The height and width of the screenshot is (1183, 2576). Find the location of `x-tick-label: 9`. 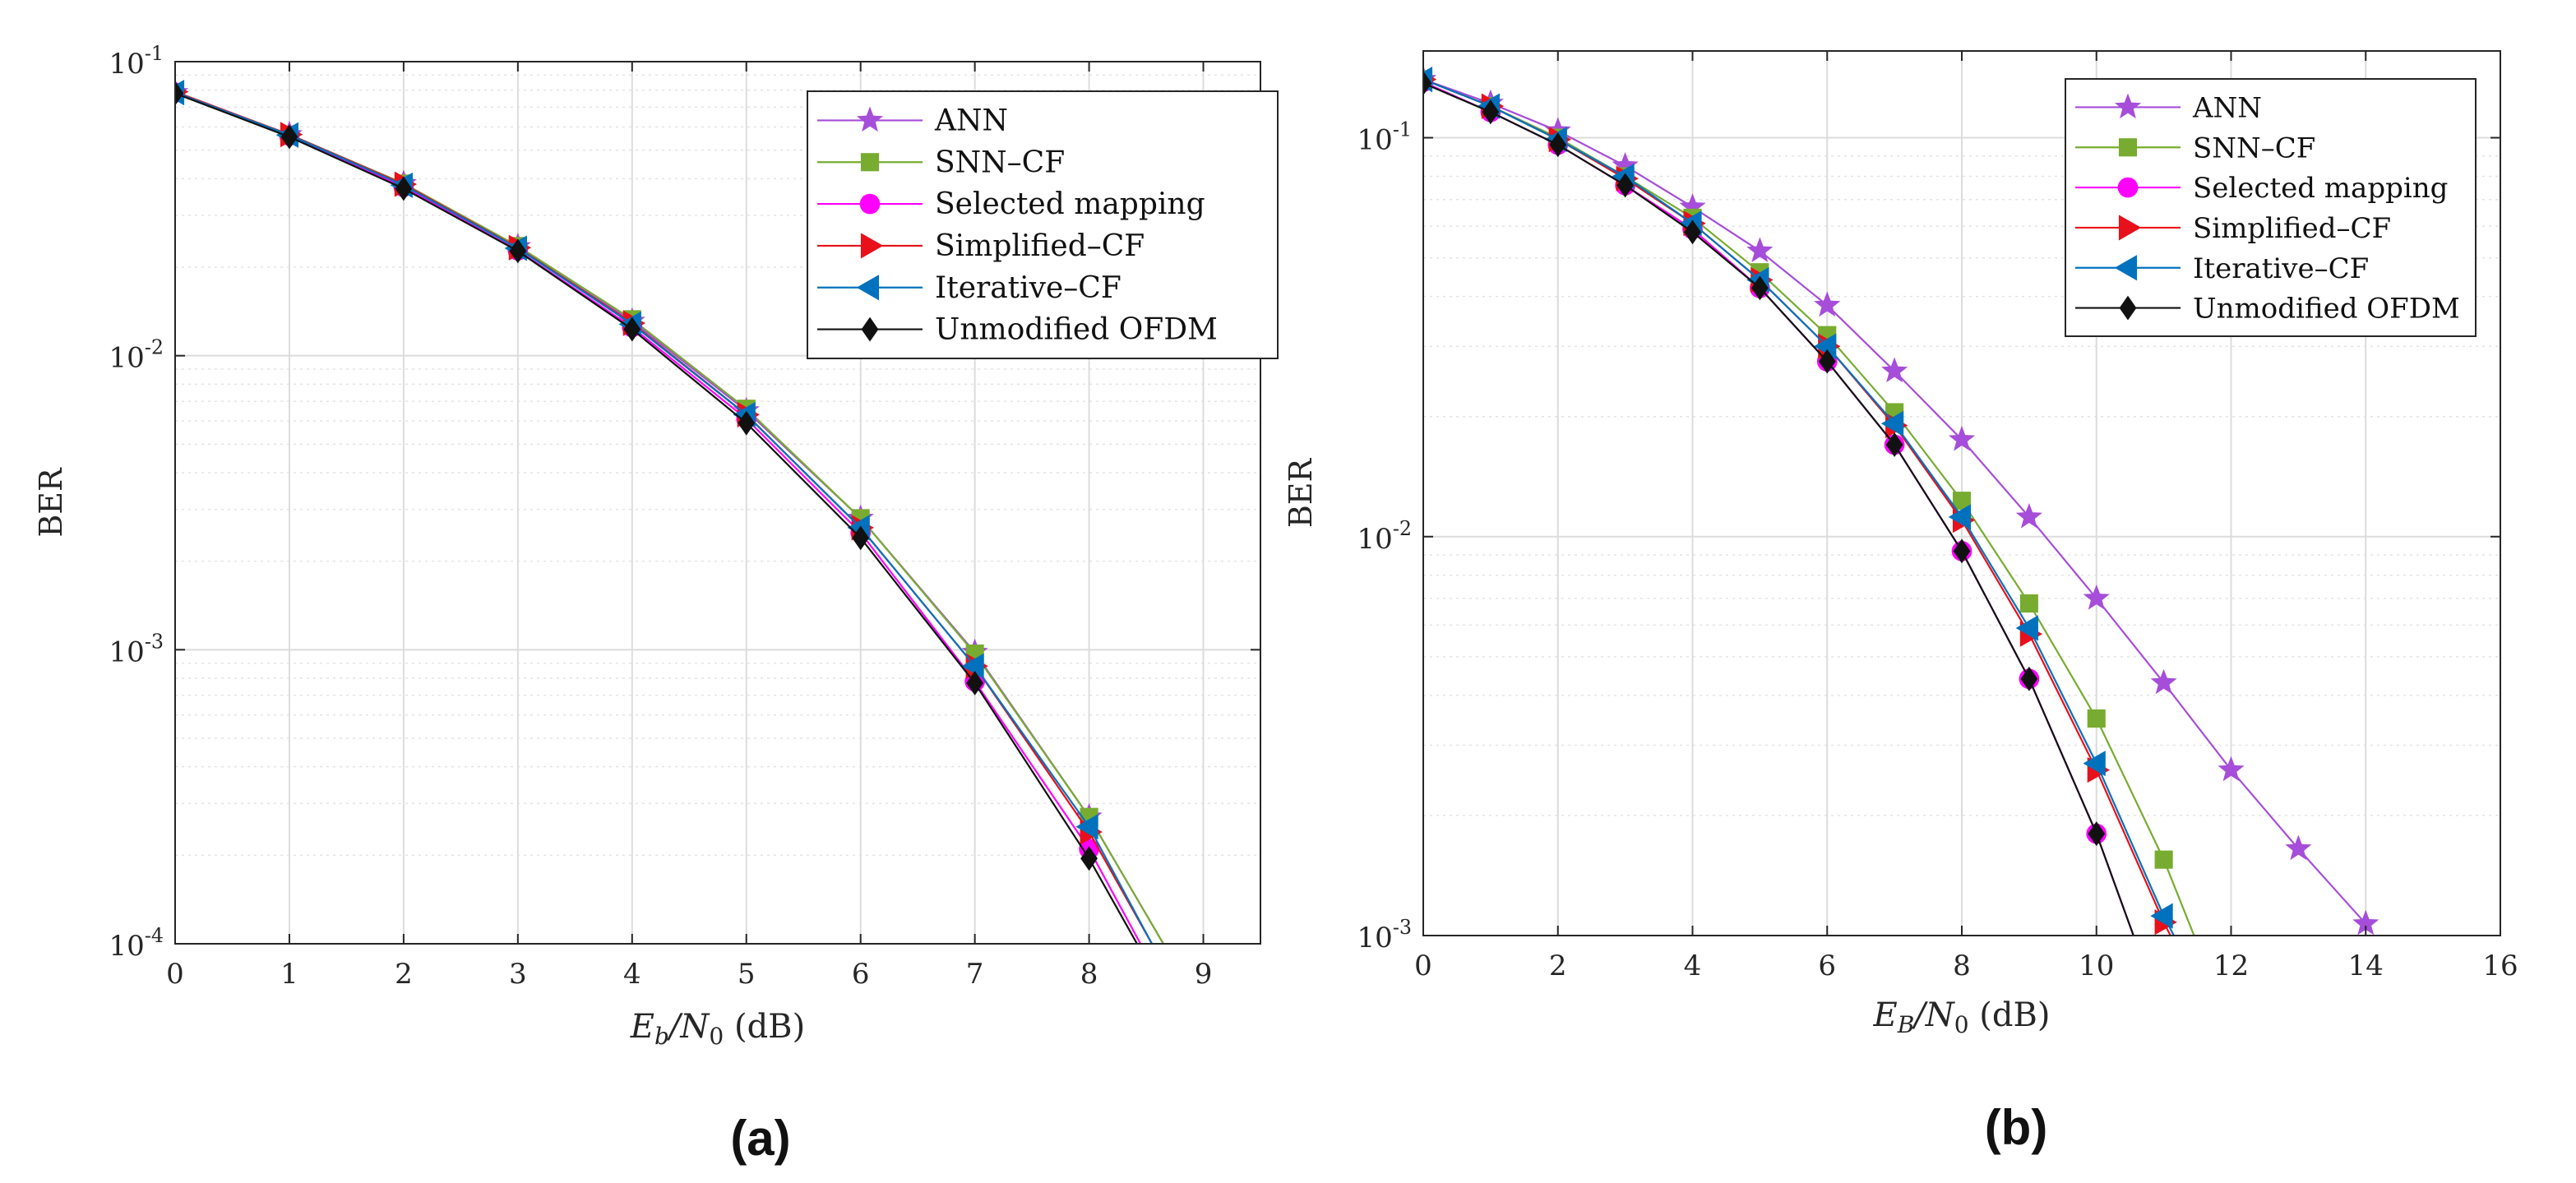

x-tick-label: 9 is located at coordinates (1204, 974).